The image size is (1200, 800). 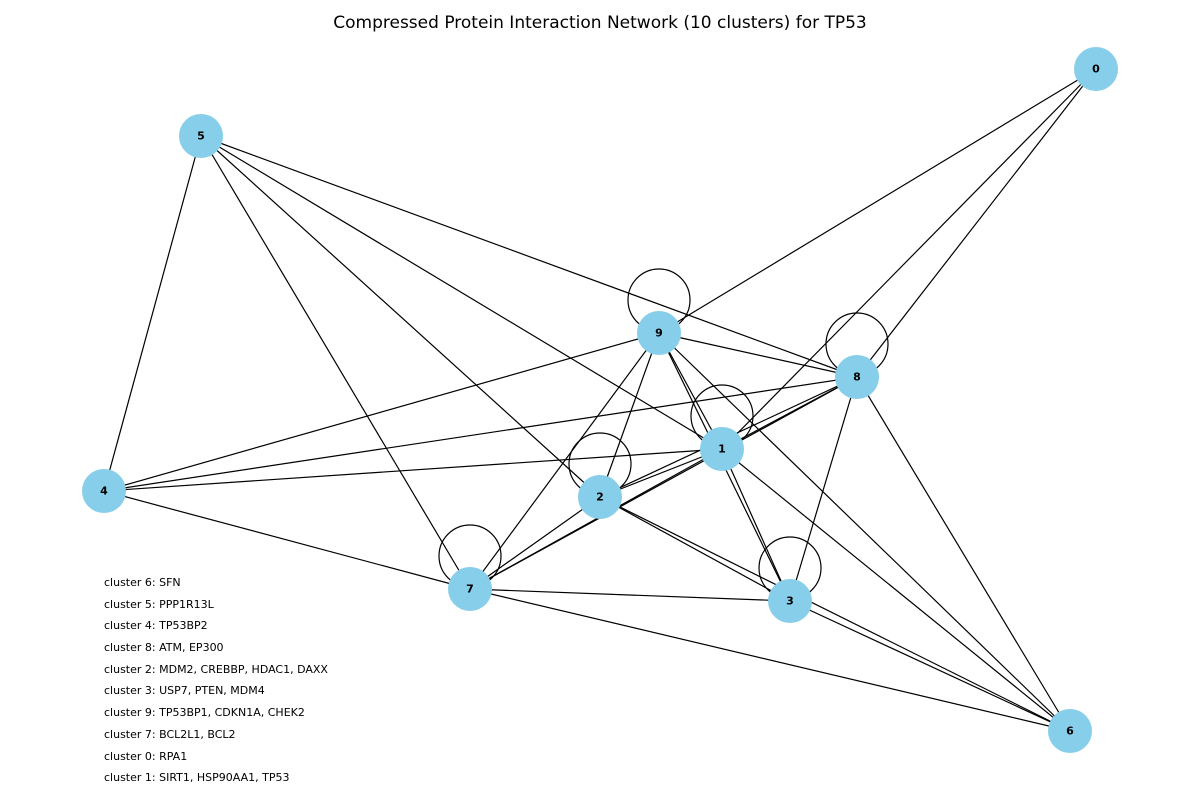 What do you see at coordinates (197, 778) in the screenshot?
I see `legend-entry: cluster 1: SIRT1, HSP90AA1, TP53` at bounding box center [197, 778].